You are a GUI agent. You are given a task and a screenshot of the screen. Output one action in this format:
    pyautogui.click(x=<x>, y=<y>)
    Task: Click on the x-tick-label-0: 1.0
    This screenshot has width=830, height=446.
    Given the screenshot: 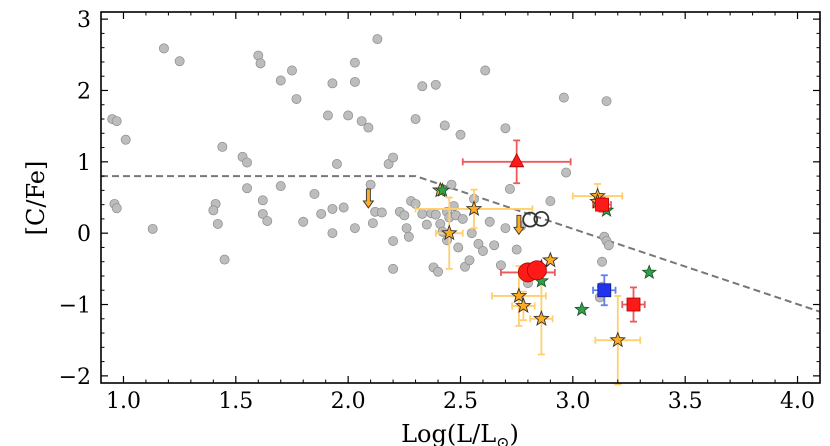 What is the action you would take?
    pyautogui.click(x=123, y=401)
    